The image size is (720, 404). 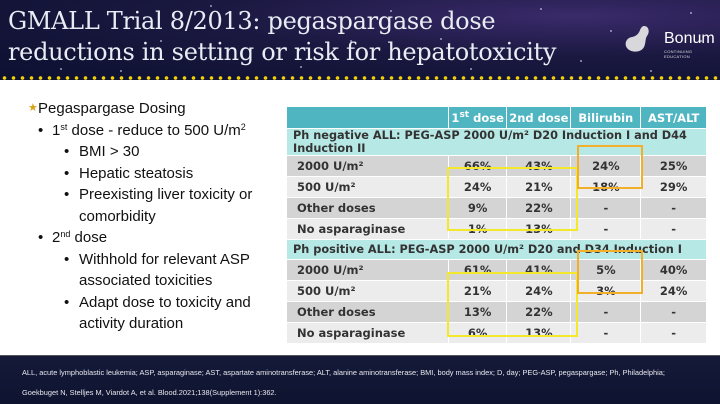 I want to click on table-cell: 5%, so click(x=606, y=270).